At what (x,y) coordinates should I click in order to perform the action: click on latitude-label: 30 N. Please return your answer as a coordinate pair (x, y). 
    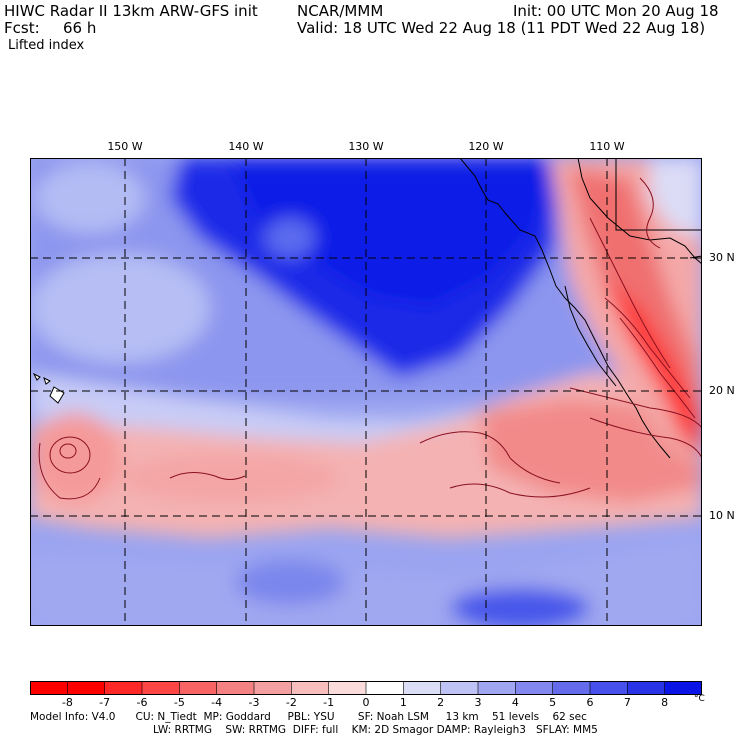
    Looking at the image, I should click on (722, 257).